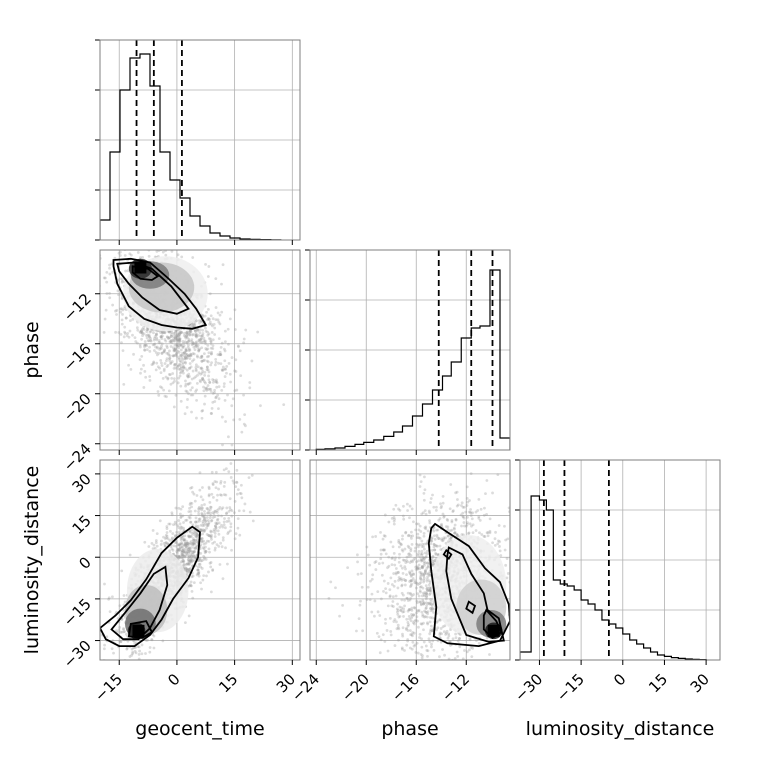  Describe the element at coordinates (200, 140) in the screenshot. I see `grid-lines` at that location.